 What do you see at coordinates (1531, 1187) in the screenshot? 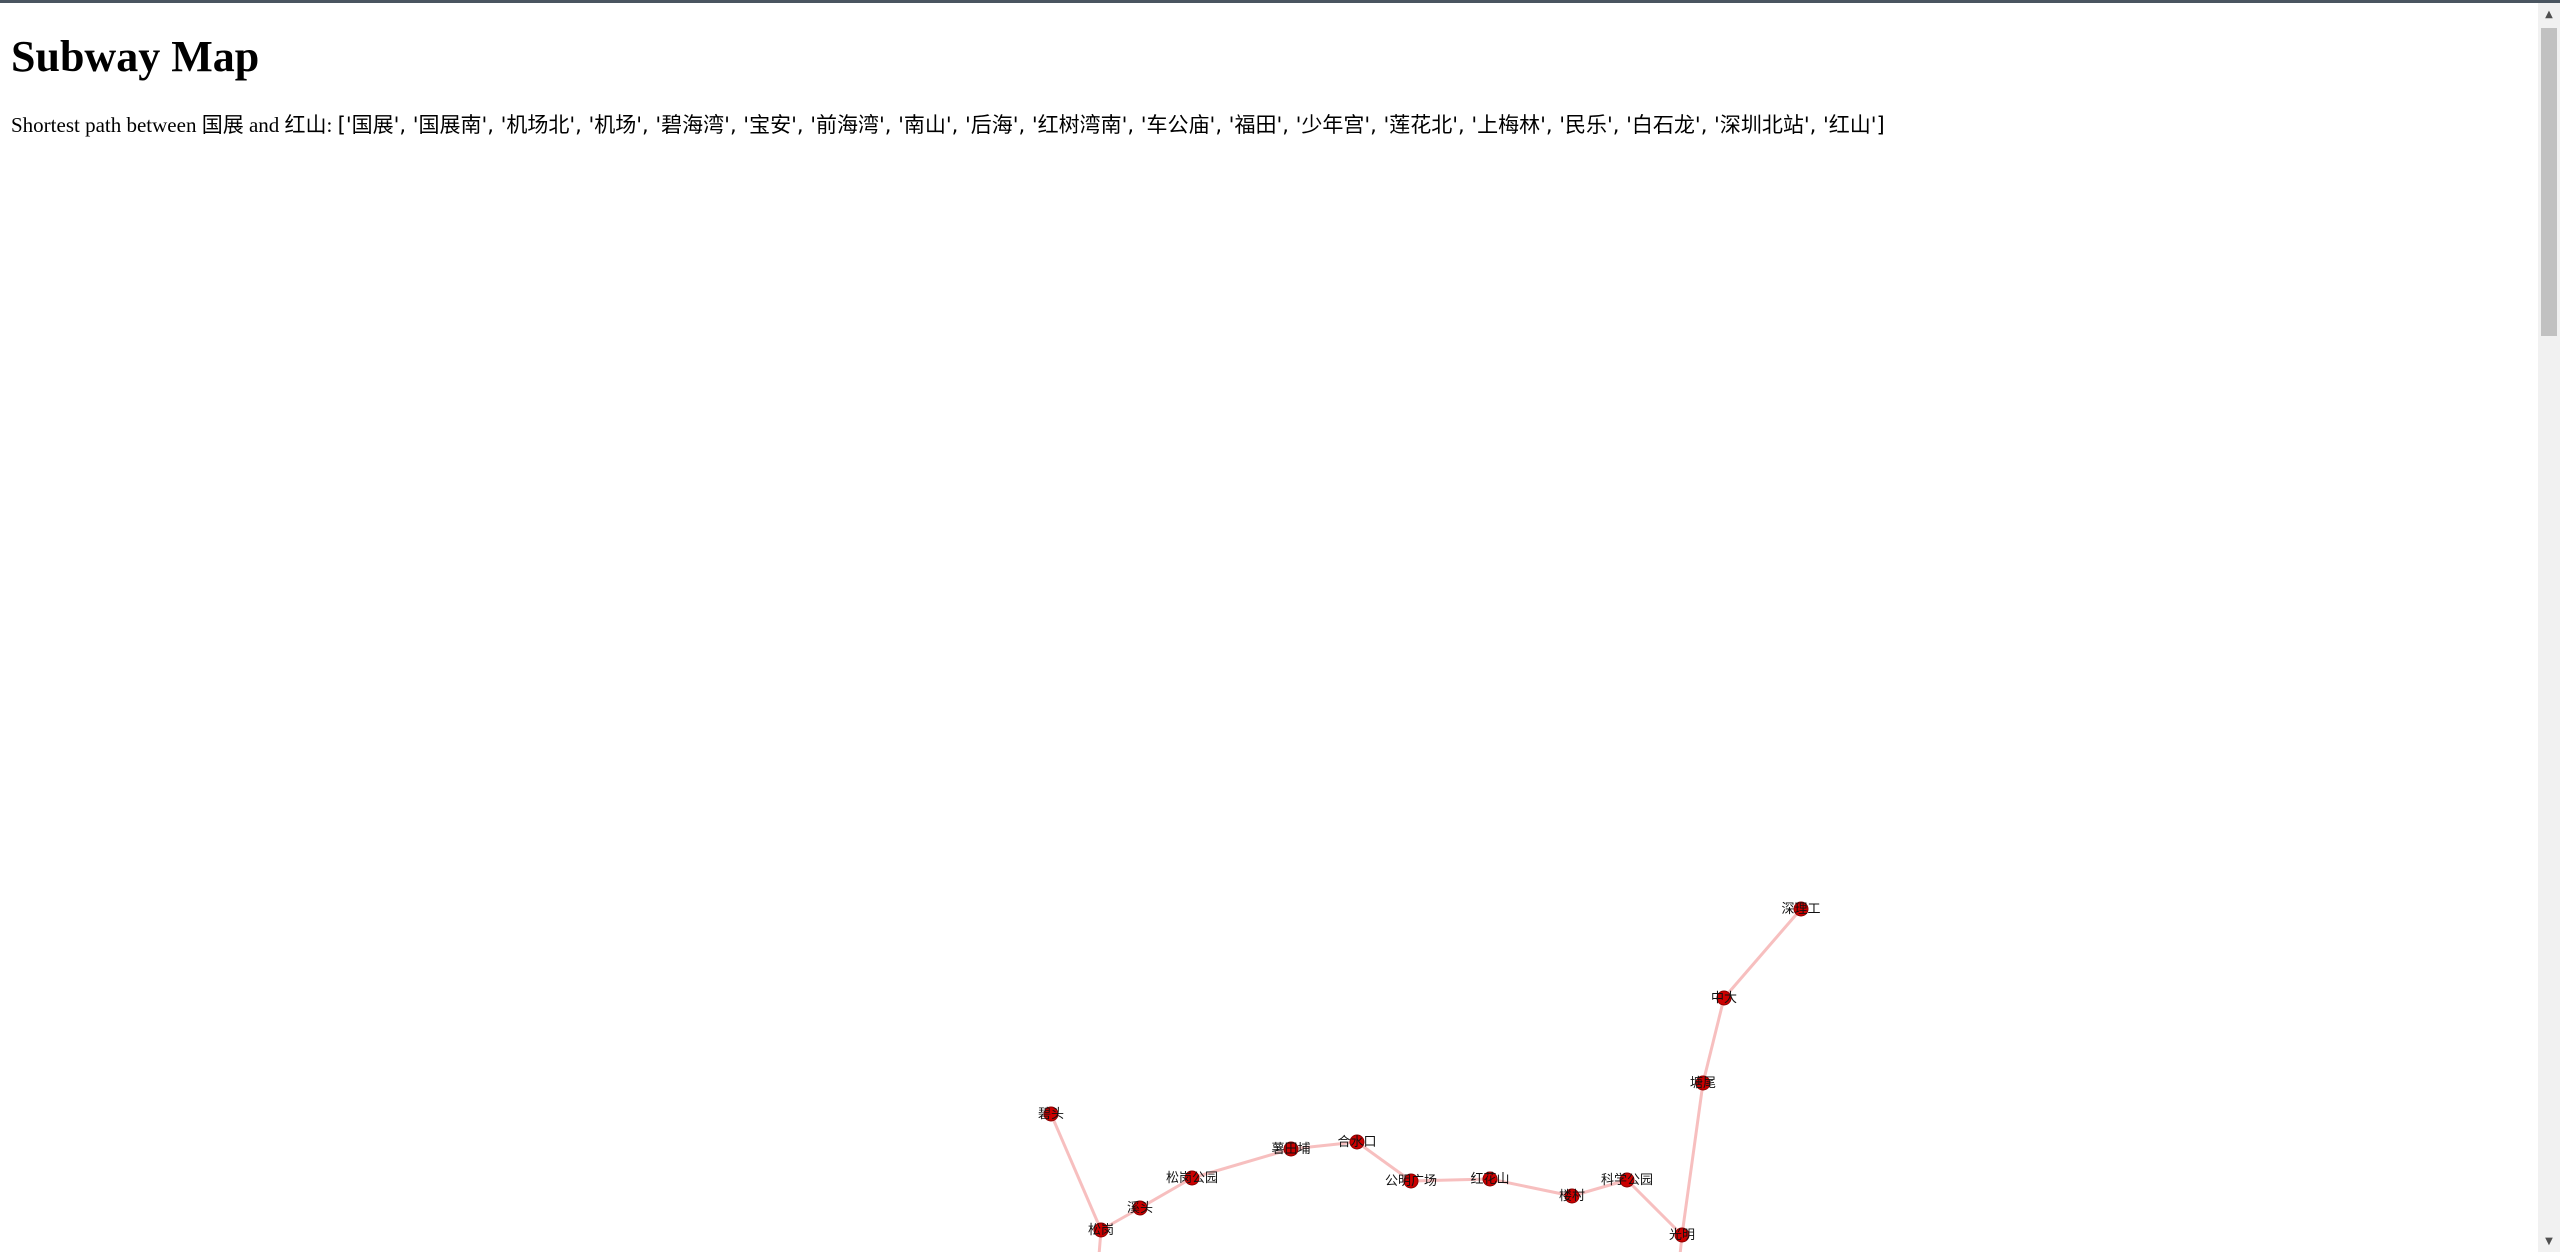
I see `edge-s4-s7` at bounding box center [1531, 1187].